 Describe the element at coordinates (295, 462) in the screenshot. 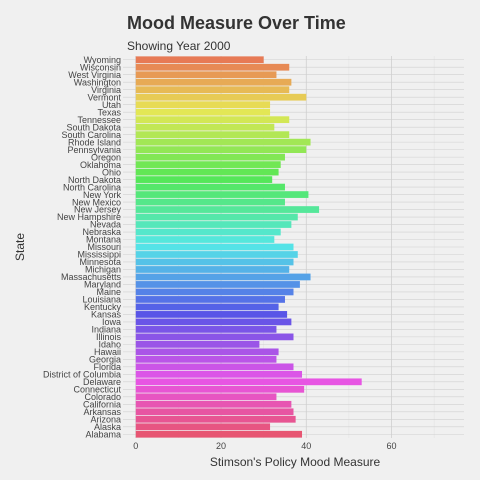

I see `x-axis-title: Stimson's Policy Mood Measure` at that location.